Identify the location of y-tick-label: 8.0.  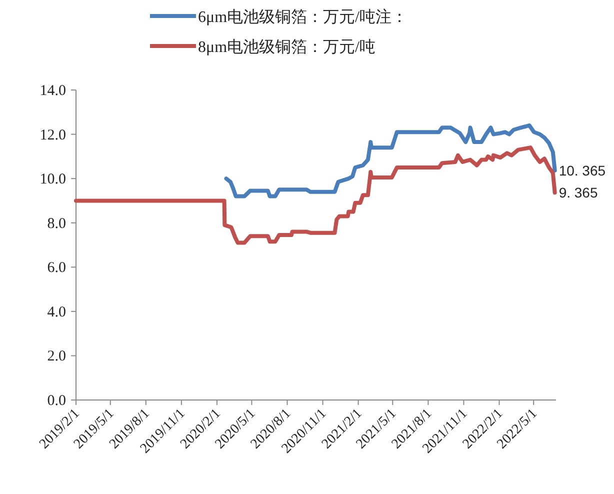
(56, 224).